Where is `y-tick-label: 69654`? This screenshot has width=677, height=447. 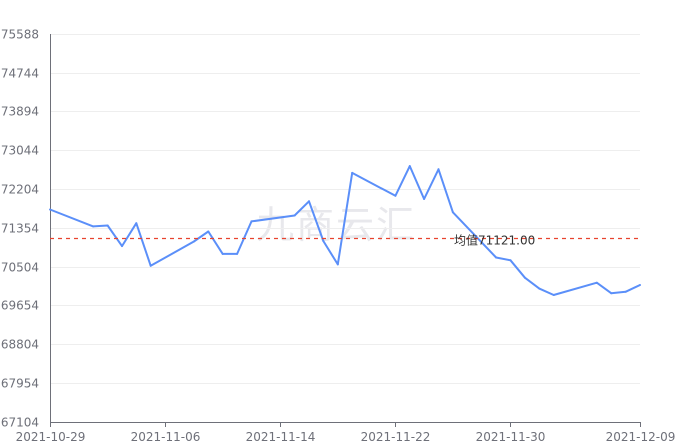
y-tick-label: 69654 is located at coordinates (20, 306).